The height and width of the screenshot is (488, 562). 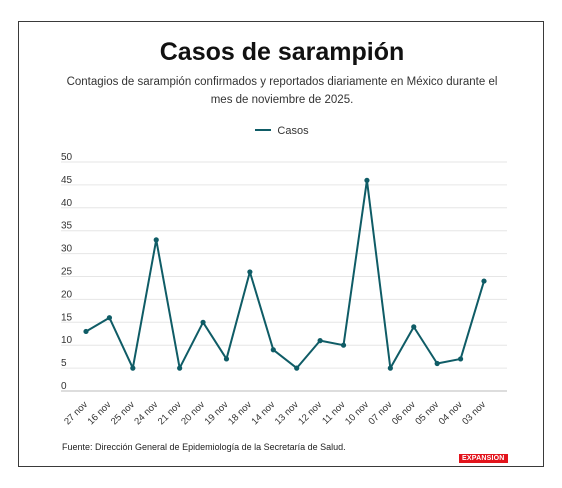 I want to click on x-tick-label: 03 nov, so click(x=474, y=413).